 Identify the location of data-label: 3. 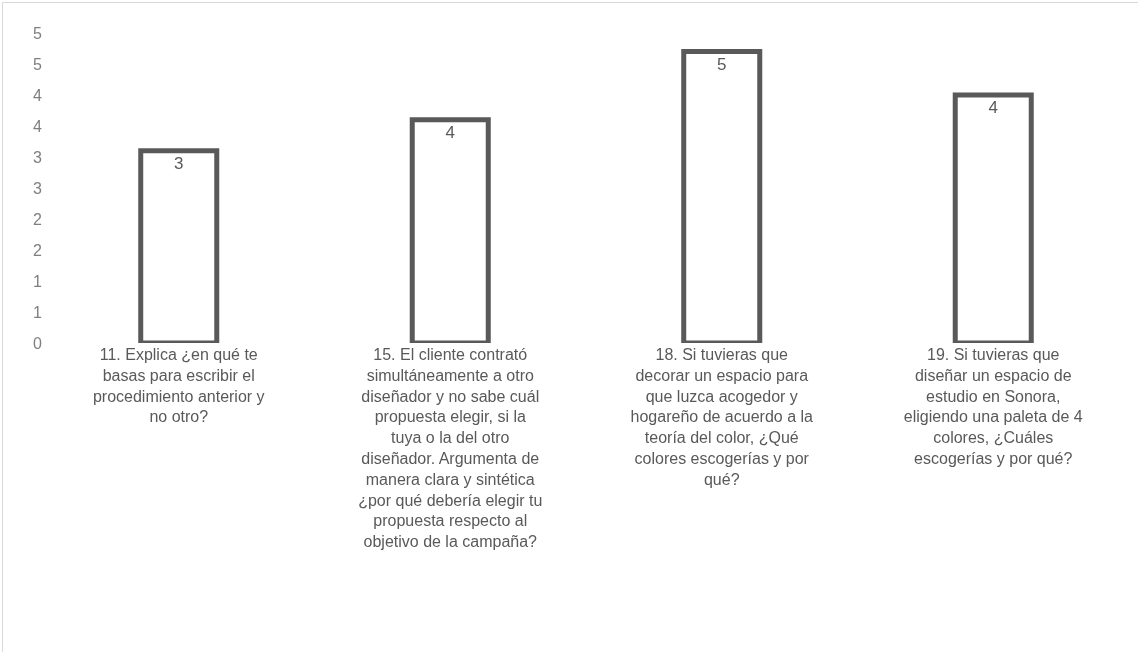
(179, 163).